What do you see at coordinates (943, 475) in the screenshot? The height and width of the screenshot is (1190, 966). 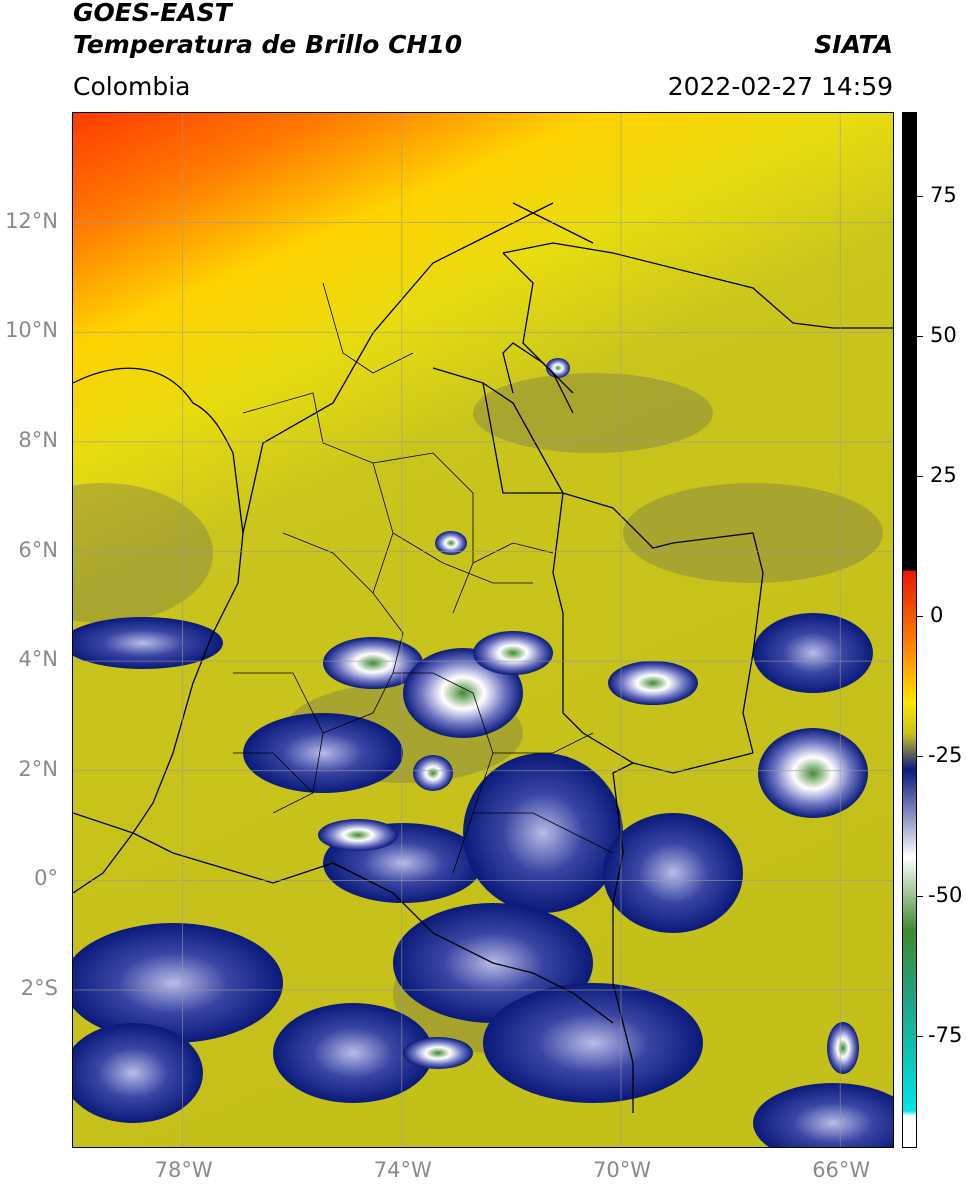 I see `colorbar-tick-label: 25` at bounding box center [943, 475].